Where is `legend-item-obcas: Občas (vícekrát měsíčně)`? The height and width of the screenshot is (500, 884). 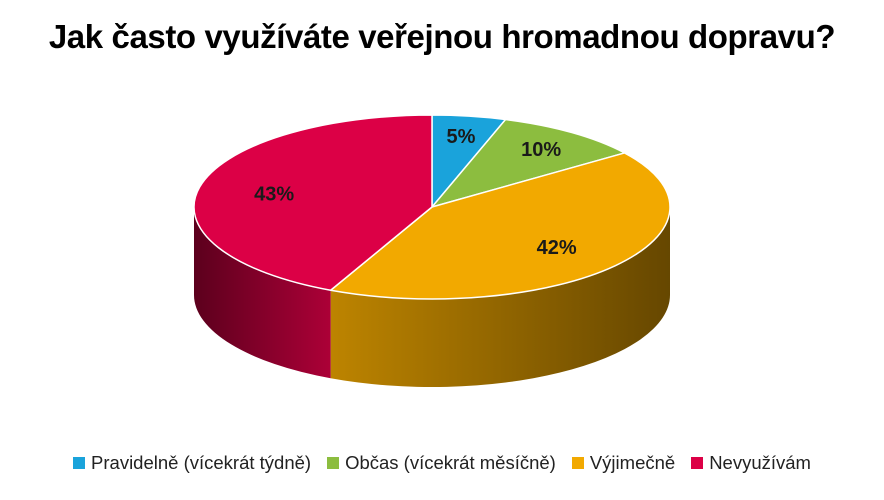
legend-item-obcas: Občas (vícekrát měsíčně) is located at coordinates (441, 463).